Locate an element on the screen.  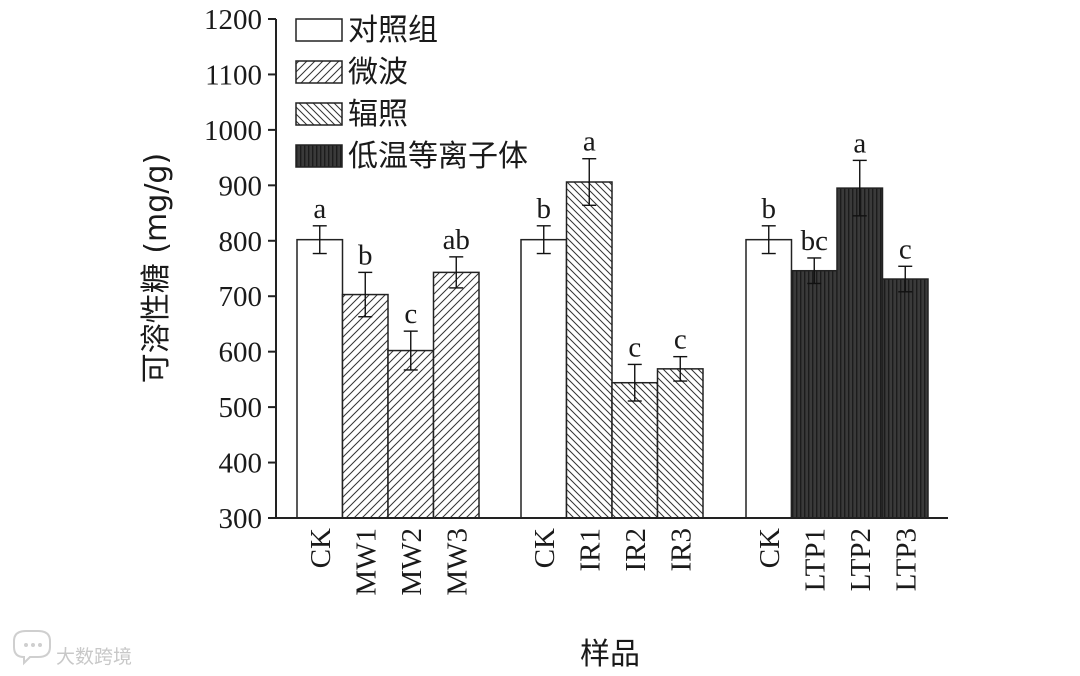
x-tick-label: IR2 is located at coordinates (636, 550).